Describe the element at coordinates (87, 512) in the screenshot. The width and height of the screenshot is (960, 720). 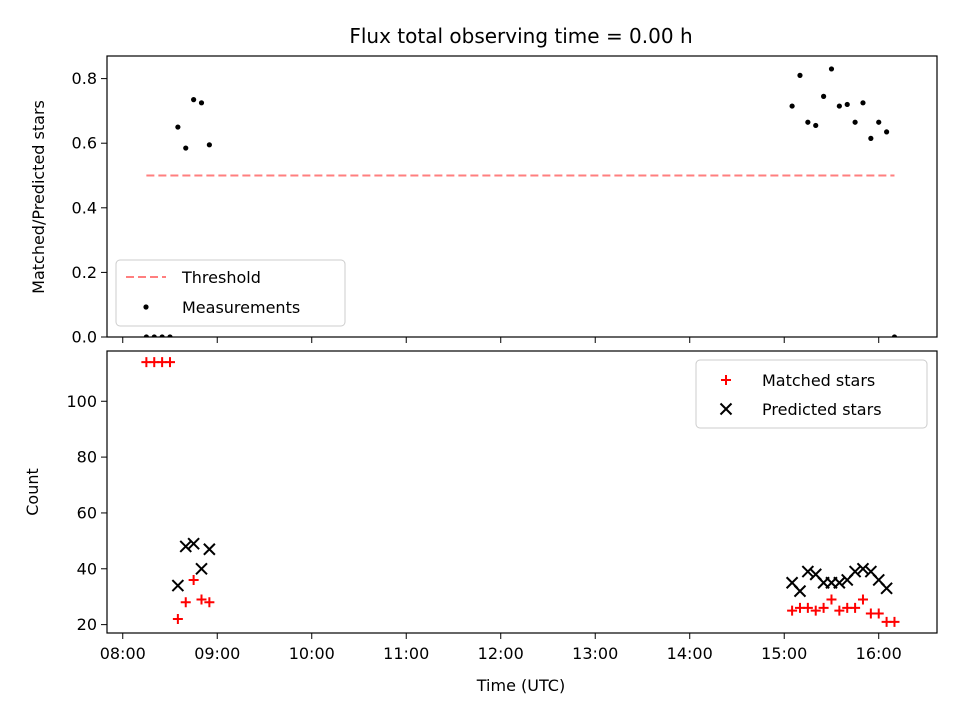
I see `y-tick-label: 60` at that location.